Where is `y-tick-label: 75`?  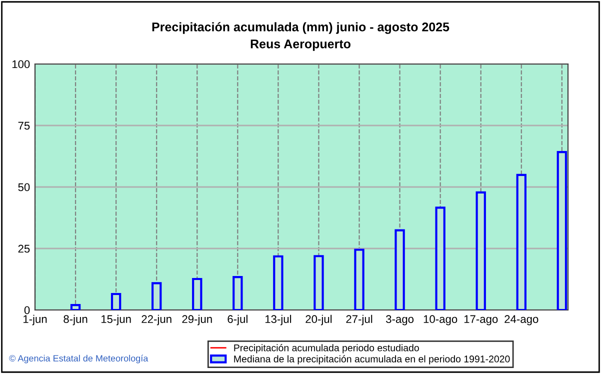
y-tick-label: 75 is located at coordinates (24, 126).